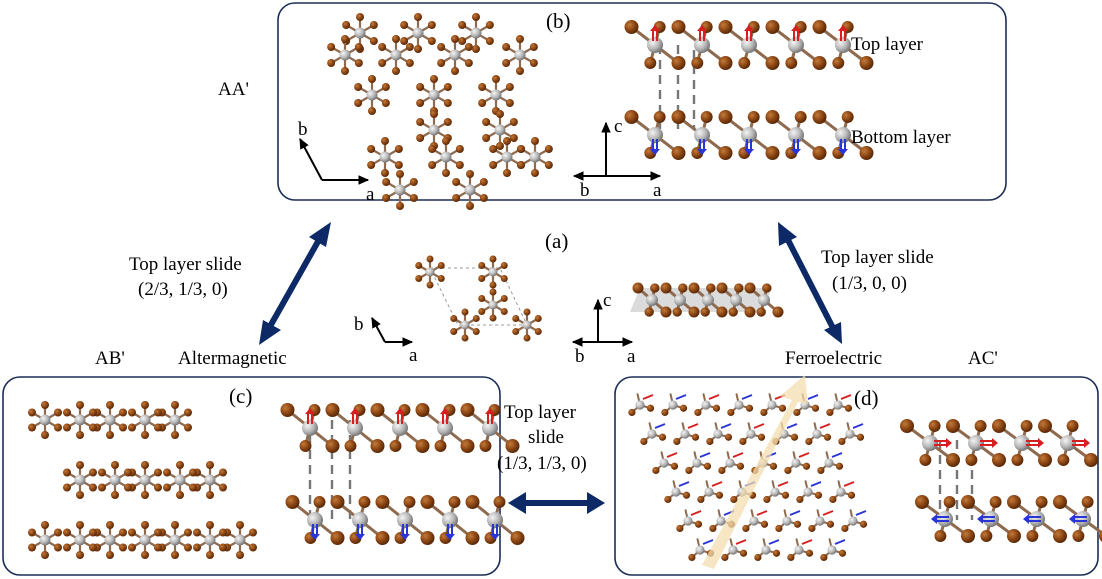  I want to click on phase-altermagnetic-label: Altermagnetic, so click(232, 358).